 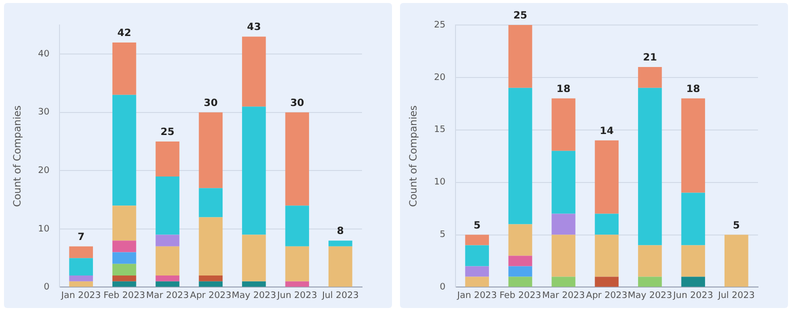 What do you see at coordinates (44, 113) in the screenshot?
I see `y-tick-label: 30` at bounding box center [44, 113].